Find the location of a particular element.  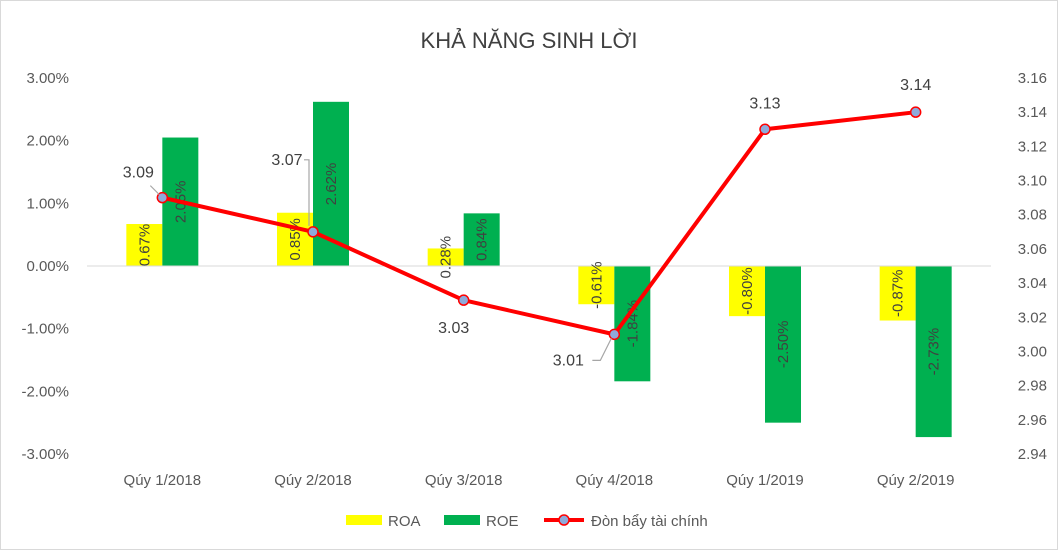

leverage-data-label: 3.13 is located at coordinates (764, 103).